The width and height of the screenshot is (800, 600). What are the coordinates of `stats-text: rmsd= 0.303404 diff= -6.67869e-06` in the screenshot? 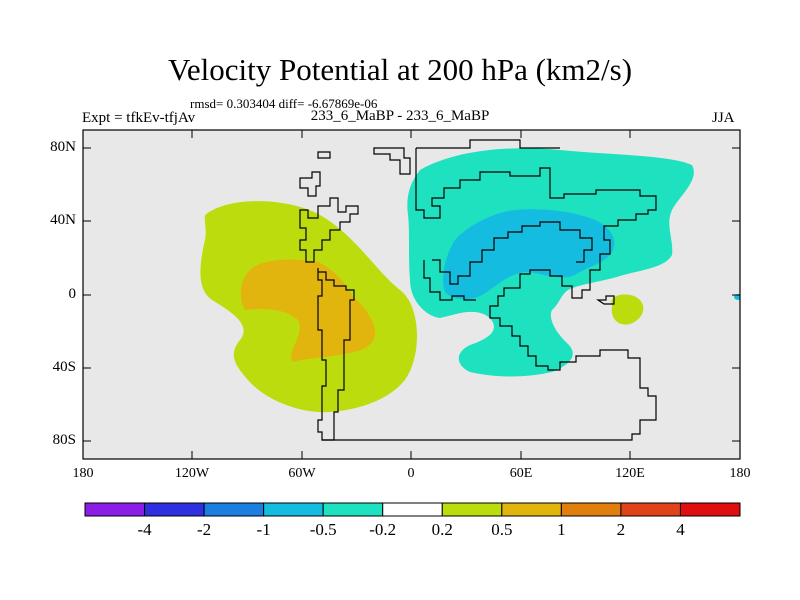 It's located at (284, 103).